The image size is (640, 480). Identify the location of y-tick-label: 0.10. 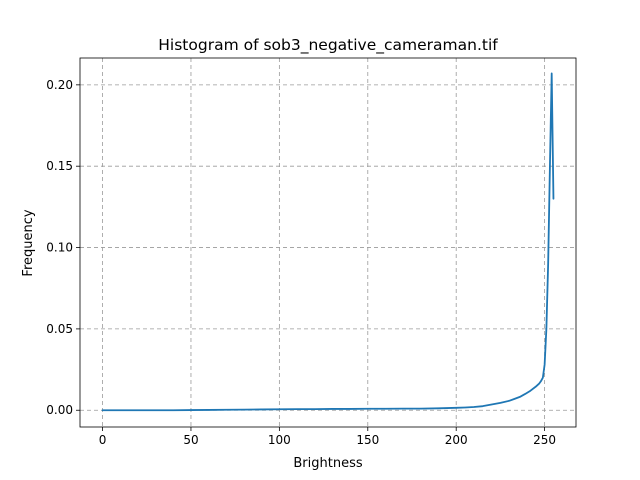
(59, 248).